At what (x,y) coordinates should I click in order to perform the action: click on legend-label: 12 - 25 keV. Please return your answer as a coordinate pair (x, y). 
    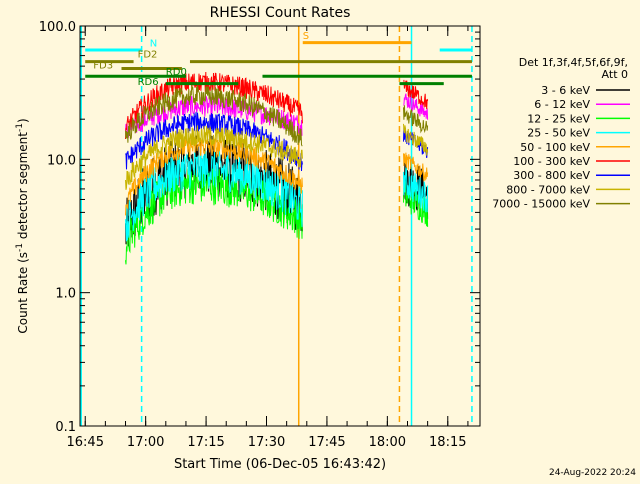
    Looking at the image, I should click on (558, 118).